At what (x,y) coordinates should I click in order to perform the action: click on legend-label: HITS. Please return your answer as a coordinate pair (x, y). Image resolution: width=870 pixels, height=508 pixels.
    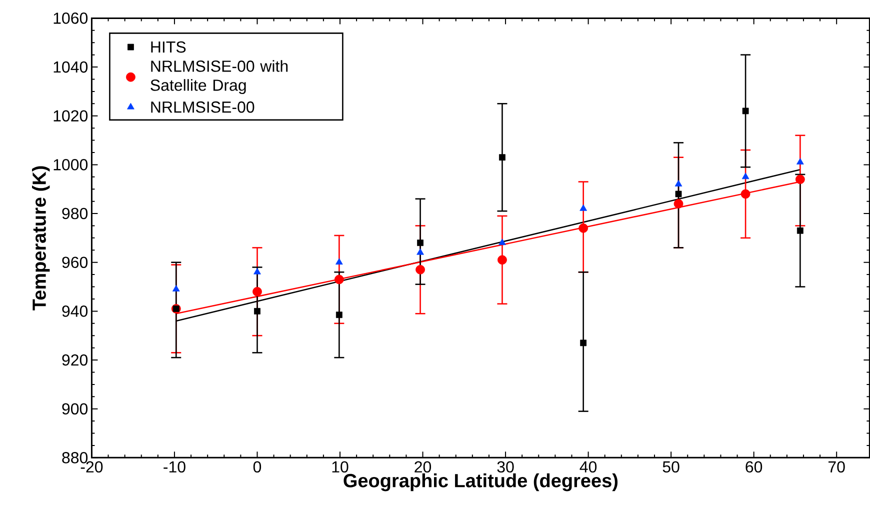
    Looking at the image, I should click on (168, 47).